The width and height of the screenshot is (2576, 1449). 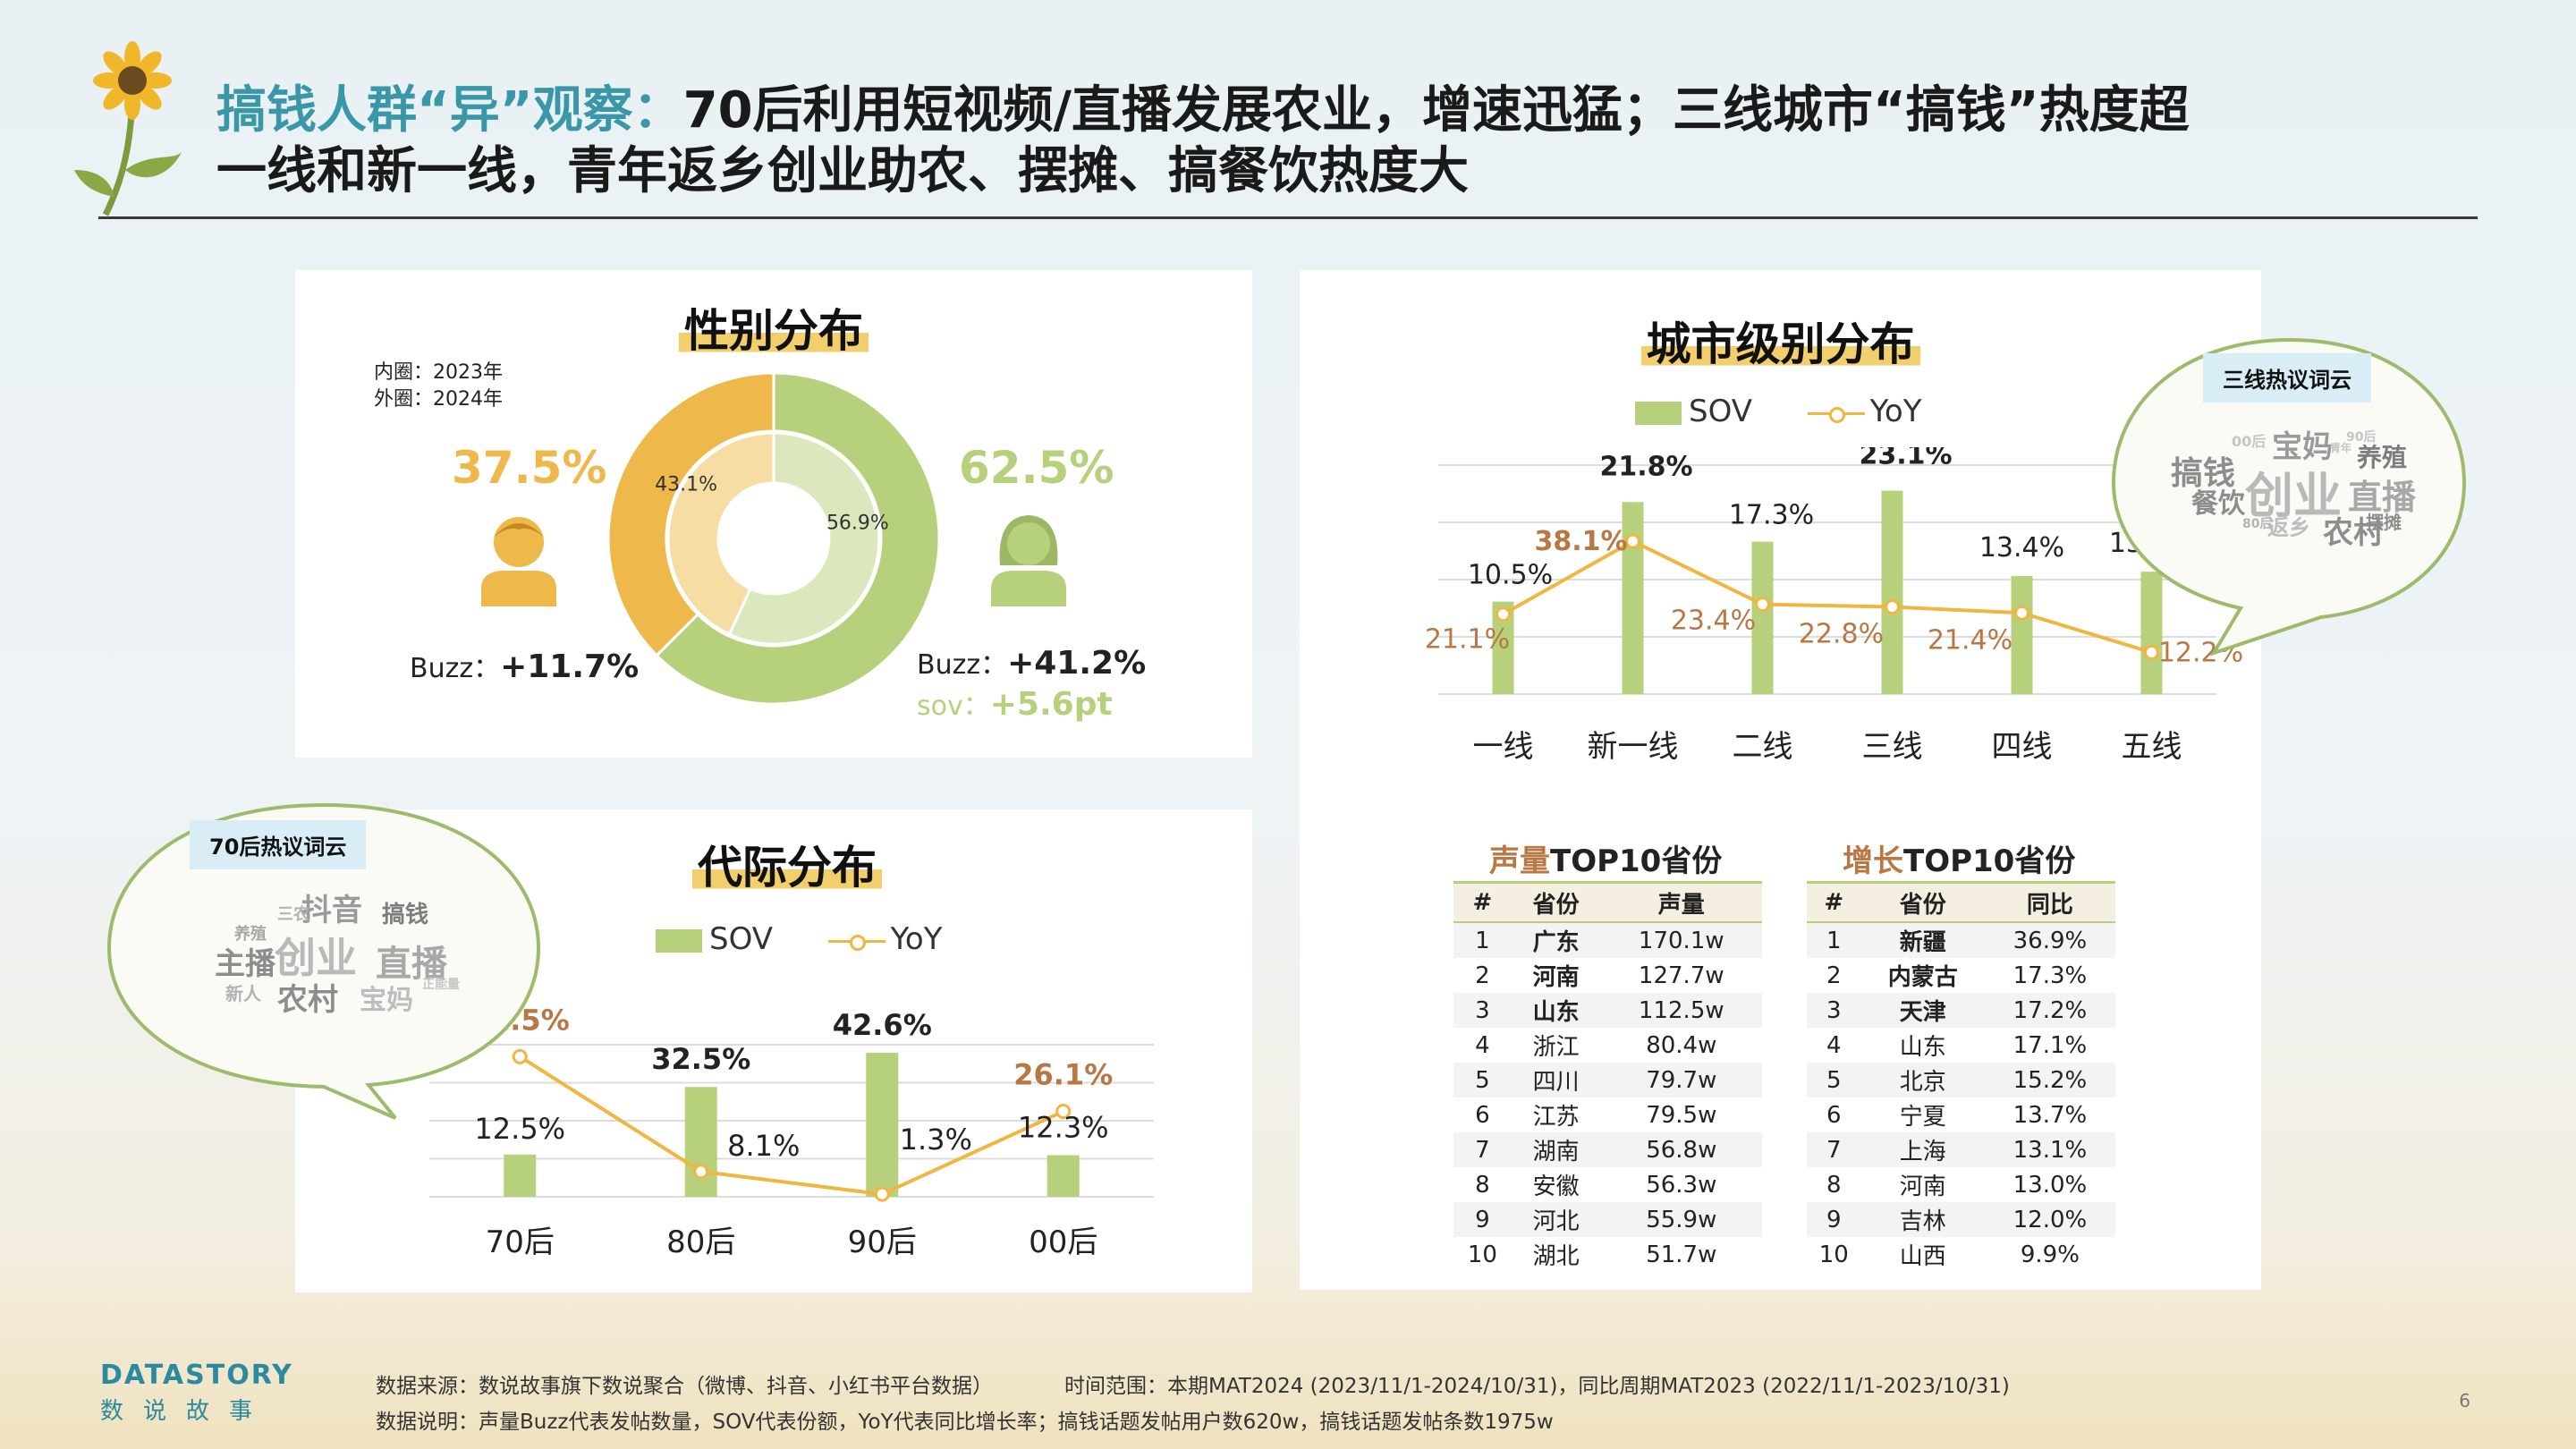 I want to click on wordcloud-word: 养殖, so click(x=2382, y=457).